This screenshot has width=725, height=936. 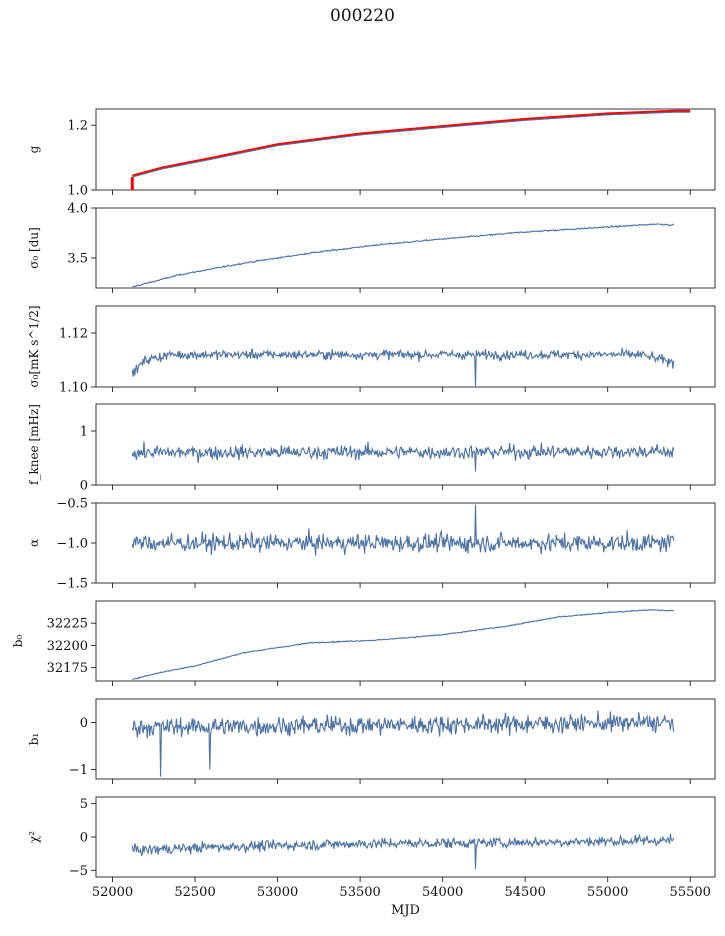 I want to click on y-tick-label: 32225, so click(x=67, y=624).